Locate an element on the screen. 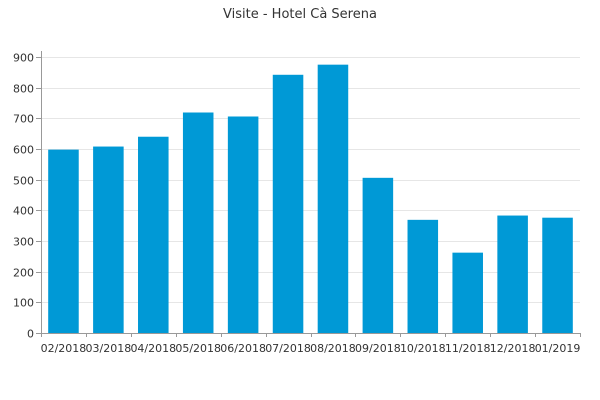 The height and width of the screenshot is (400, 600). x-tick-label: 12/2018 is located at coordinates (513, 348).